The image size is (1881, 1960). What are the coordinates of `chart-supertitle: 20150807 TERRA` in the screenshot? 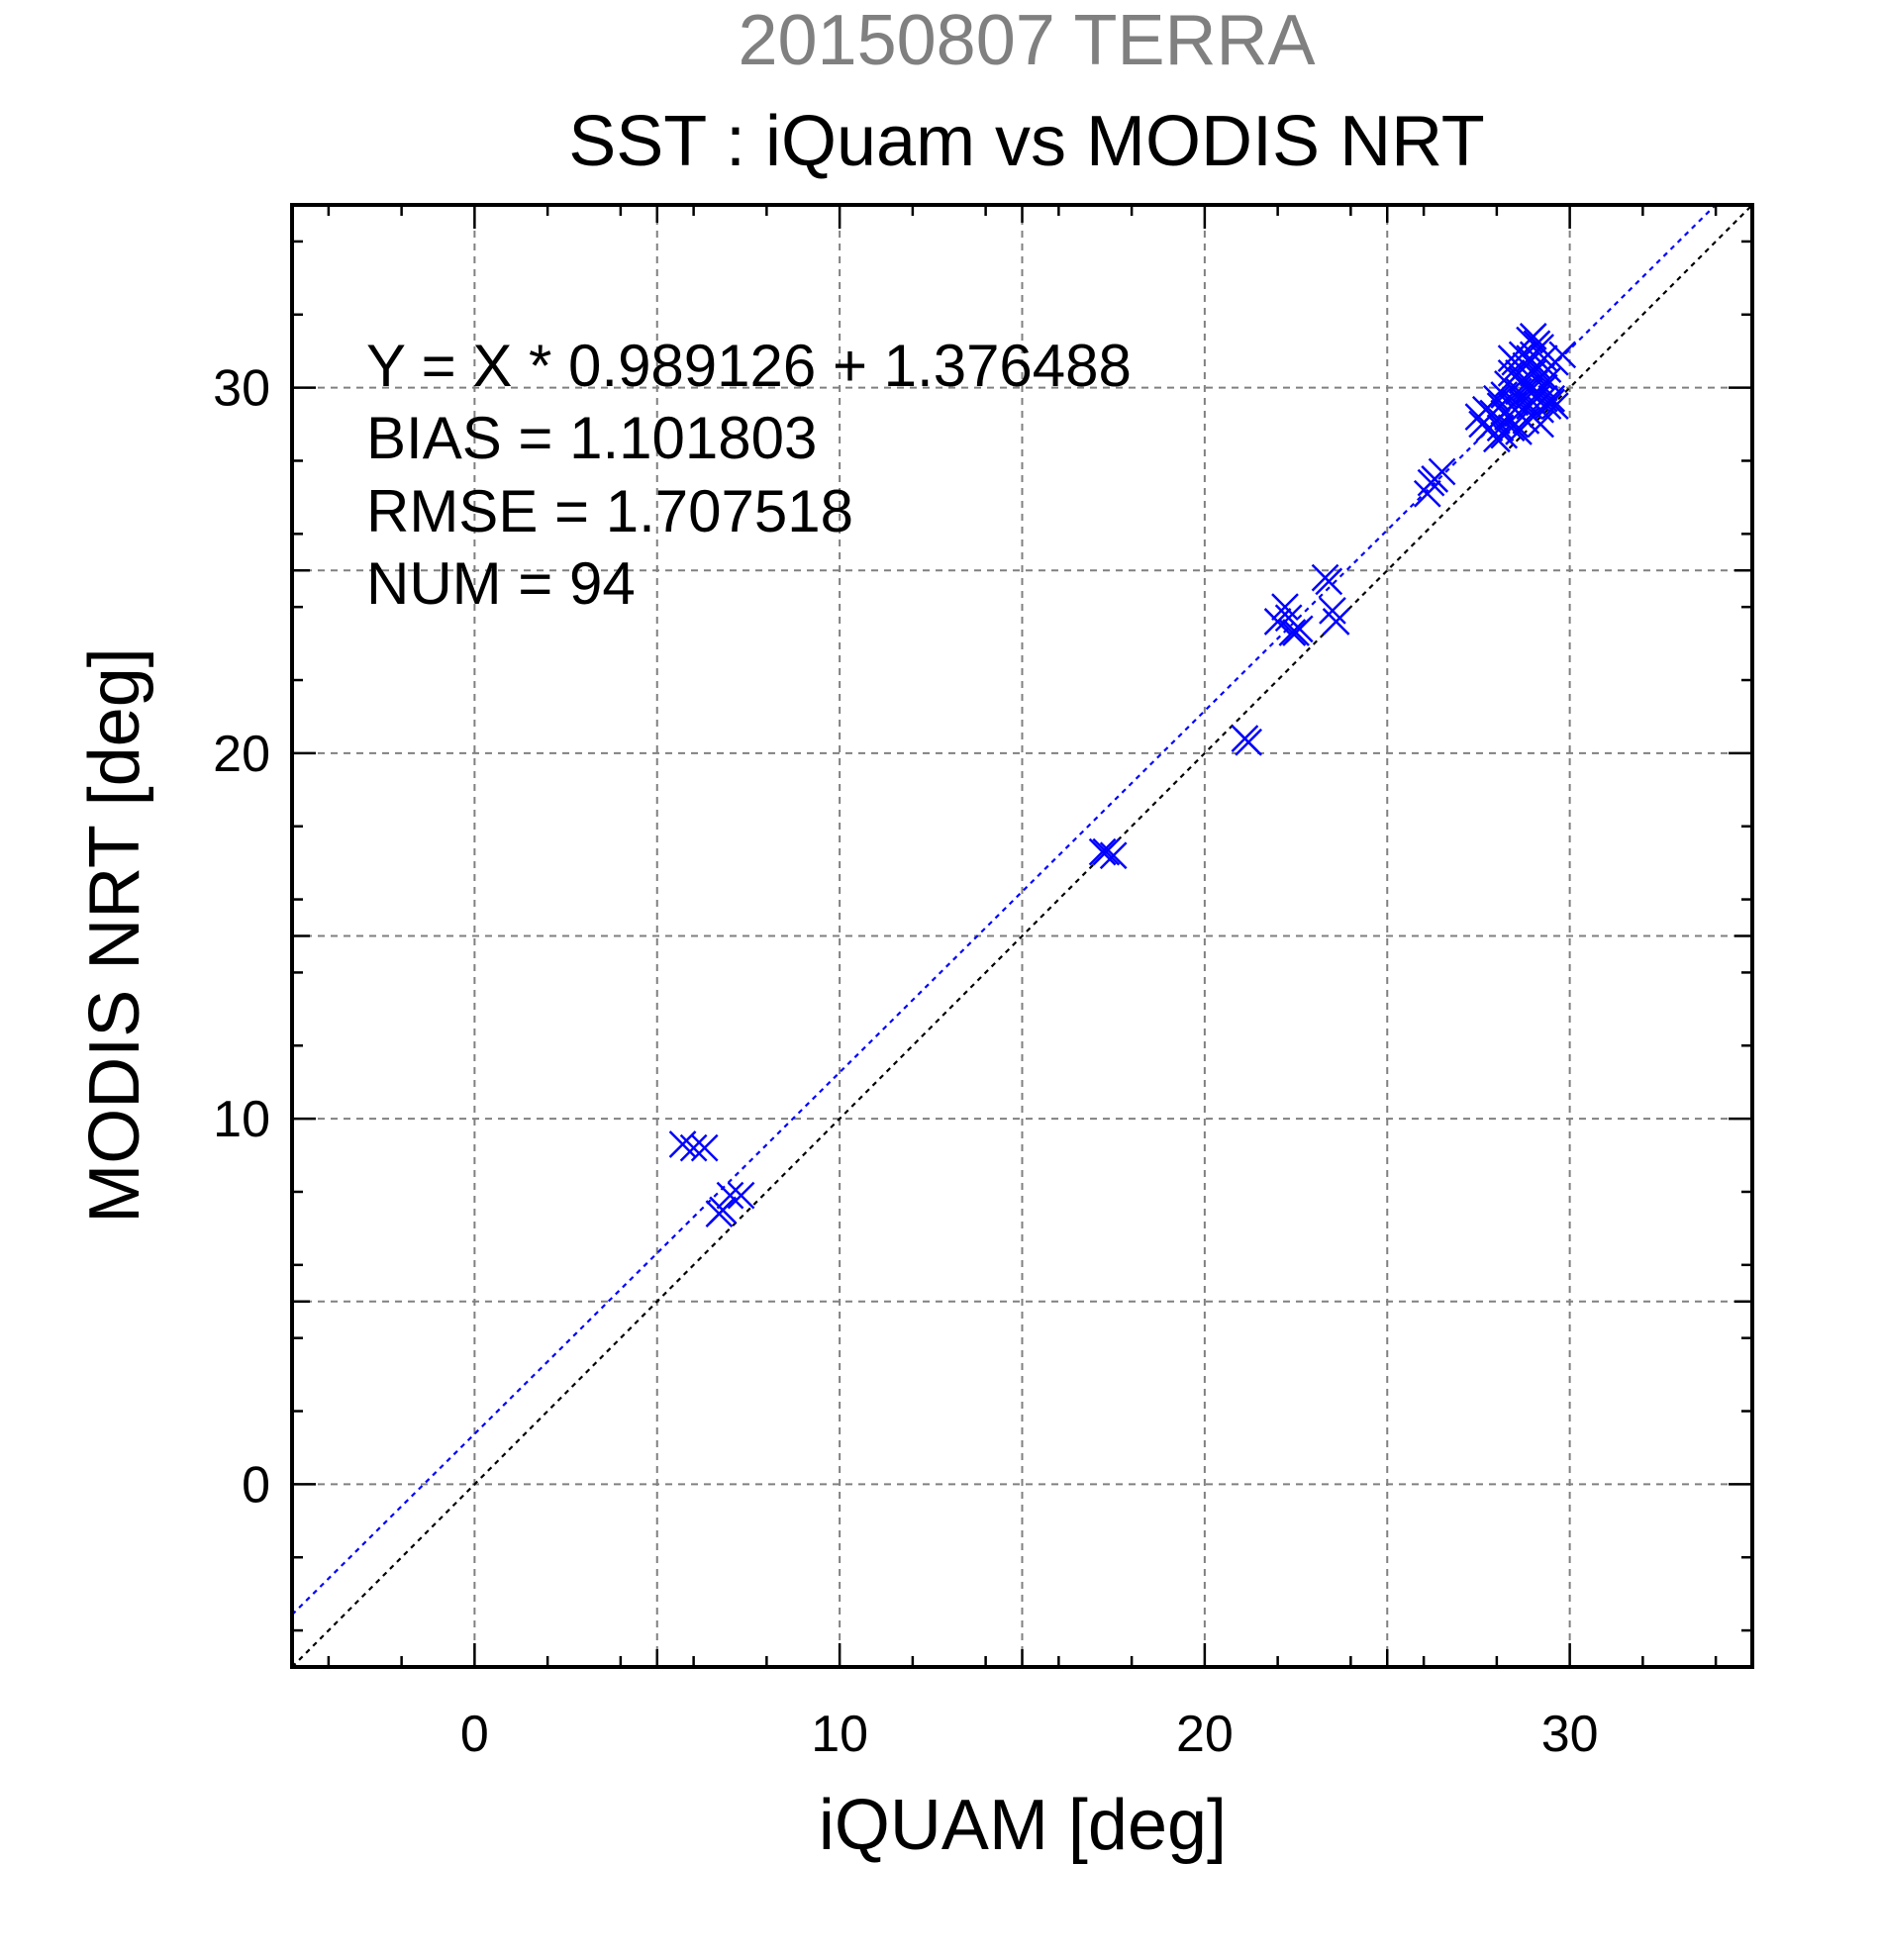 It's located at (1026, 40).